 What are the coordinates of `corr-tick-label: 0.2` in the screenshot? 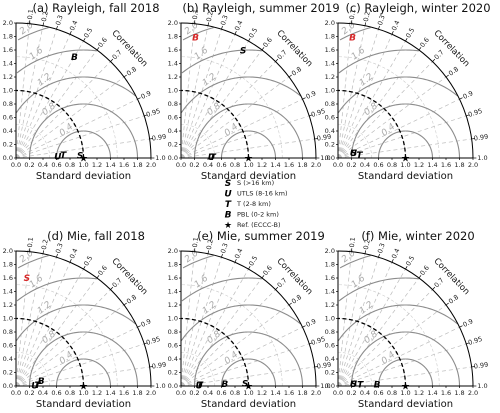 It's located at (367, 17).